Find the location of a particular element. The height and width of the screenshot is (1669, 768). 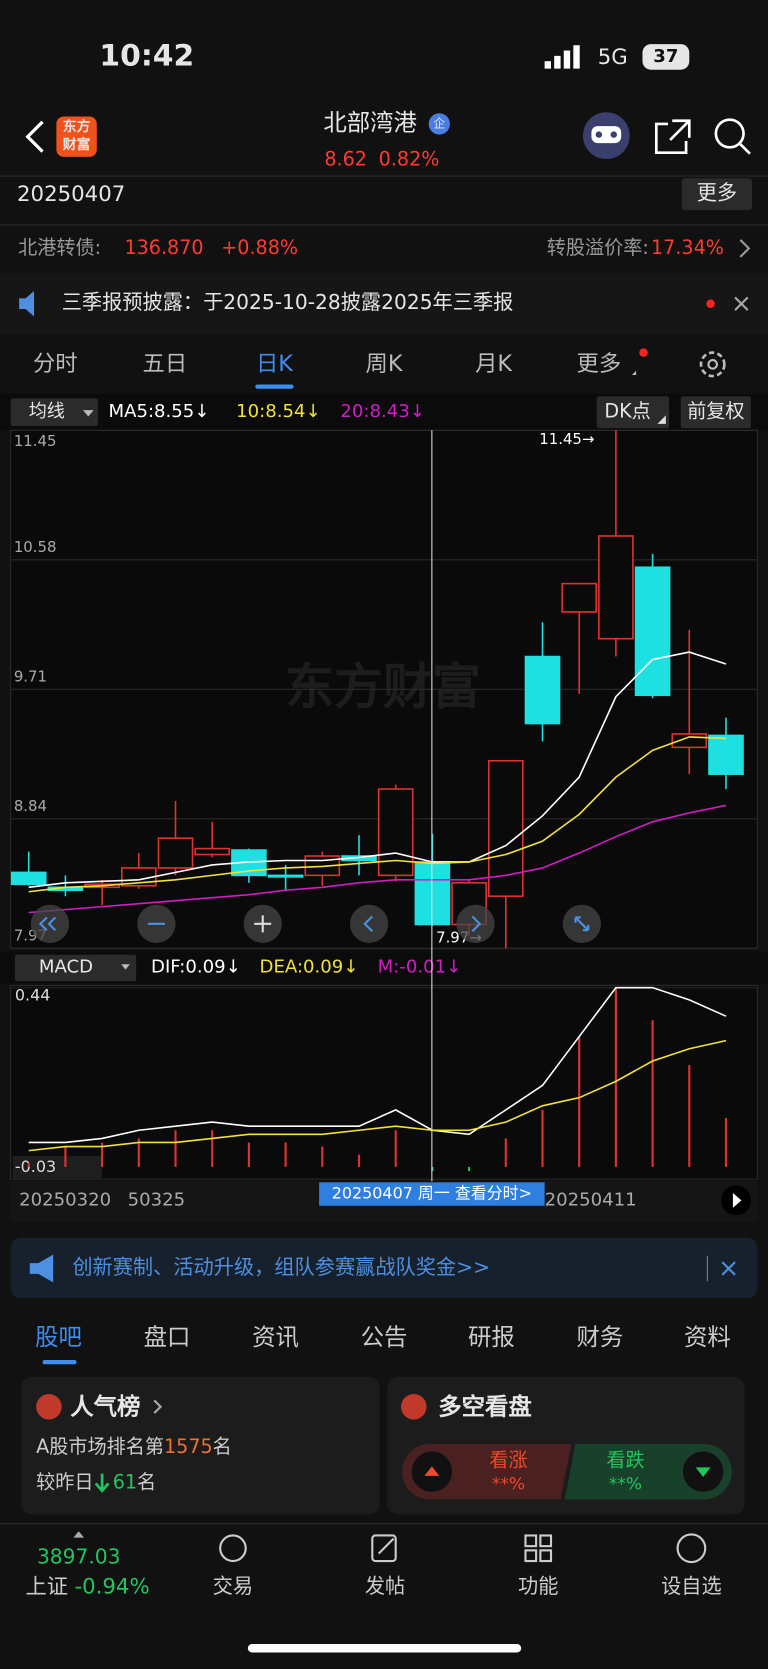

tab-underline is located at coordinates (59, 1362).